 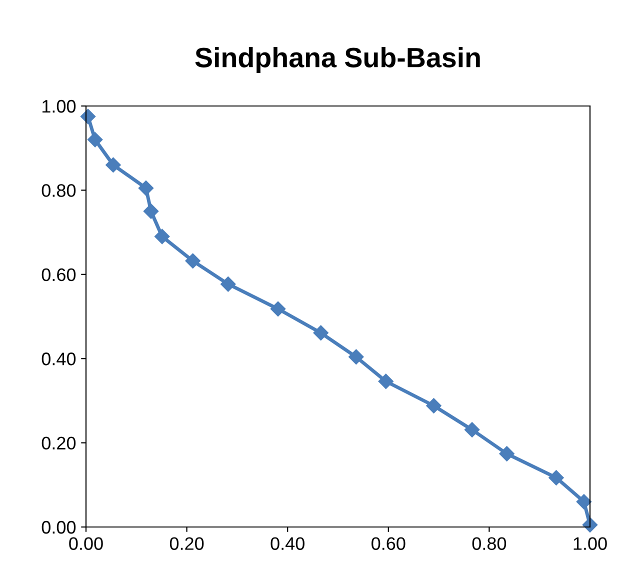 I want to click on x-tick-label: 0.60, so click(x=389, y=543).